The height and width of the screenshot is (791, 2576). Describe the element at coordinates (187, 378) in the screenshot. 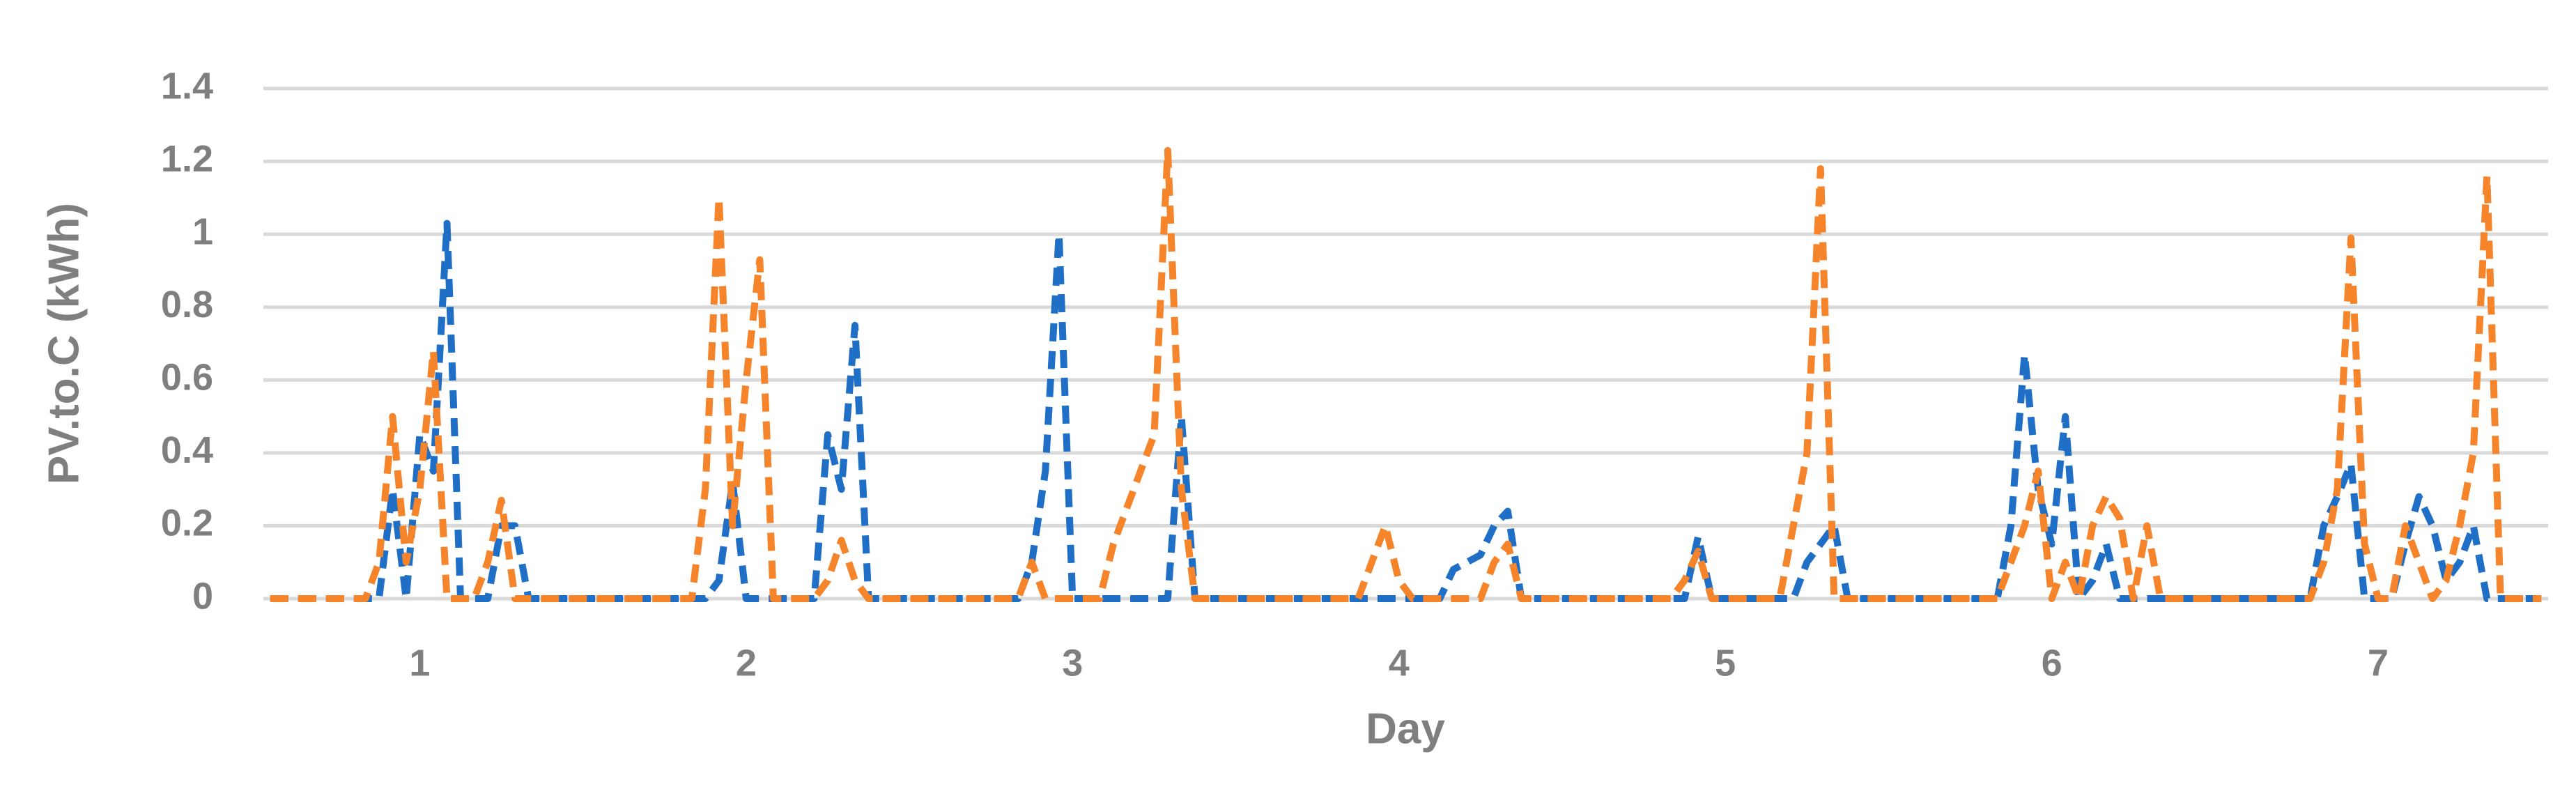

I see `y-tick-label: 0.6` at that location.